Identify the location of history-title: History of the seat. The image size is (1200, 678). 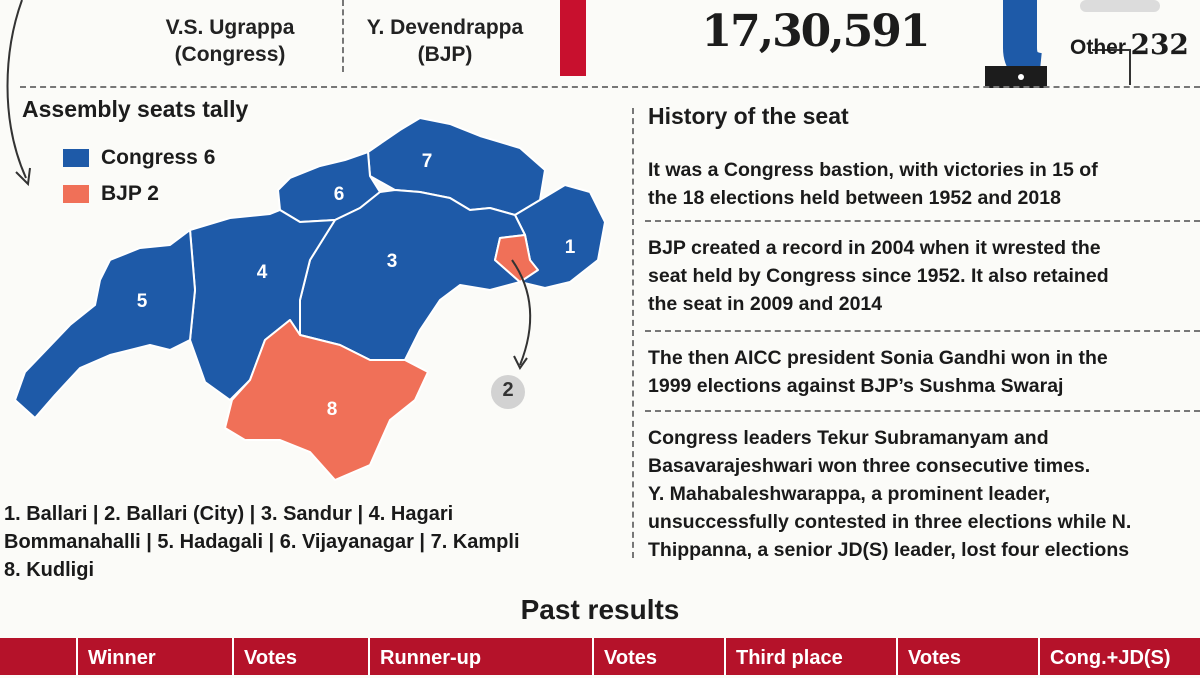
(748, 116).